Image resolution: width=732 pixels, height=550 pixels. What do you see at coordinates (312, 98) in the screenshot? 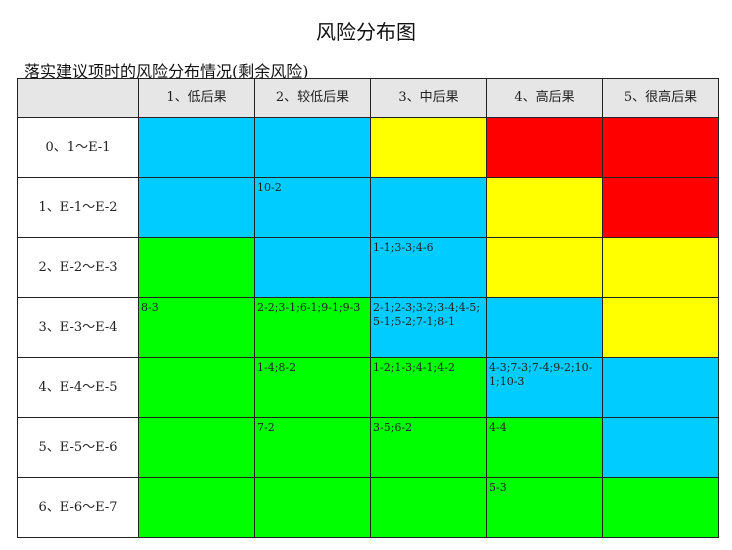
I see `column-header: 2、较低后果` at bounding box center [312, 98].